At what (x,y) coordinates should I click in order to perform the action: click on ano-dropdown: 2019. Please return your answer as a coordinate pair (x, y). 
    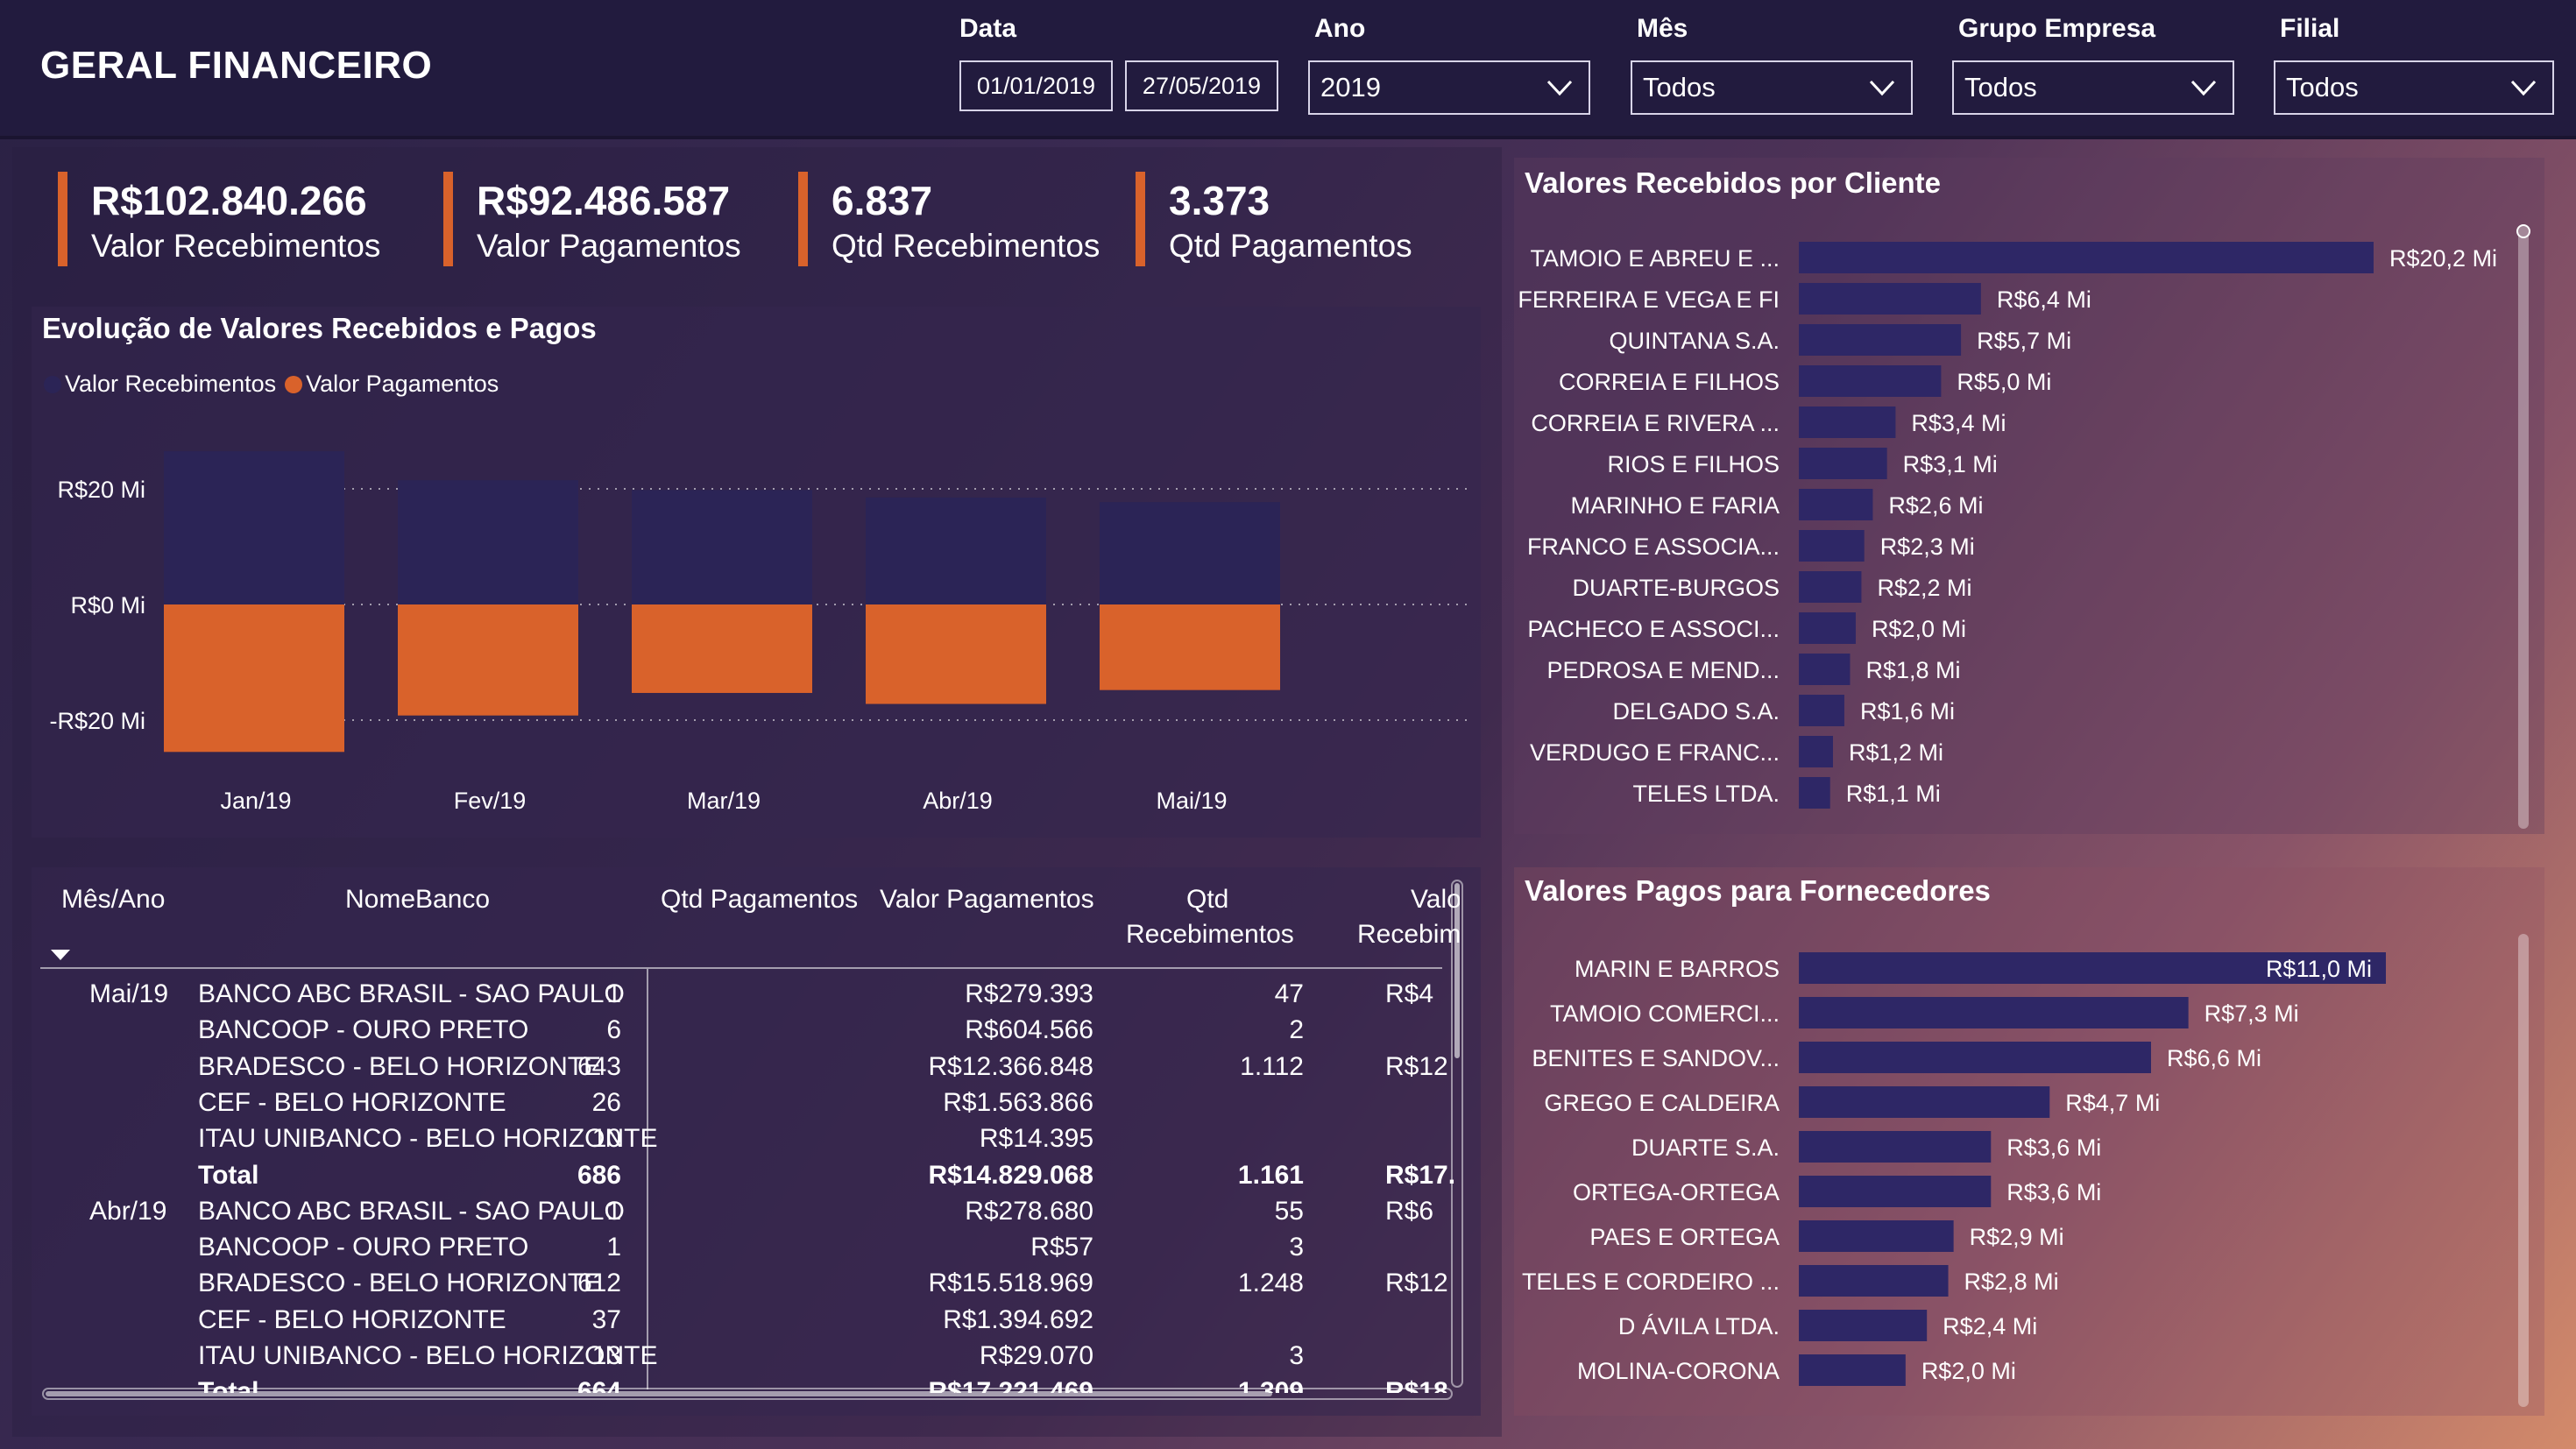
    Looking at the image, I should click on (1449, 87).